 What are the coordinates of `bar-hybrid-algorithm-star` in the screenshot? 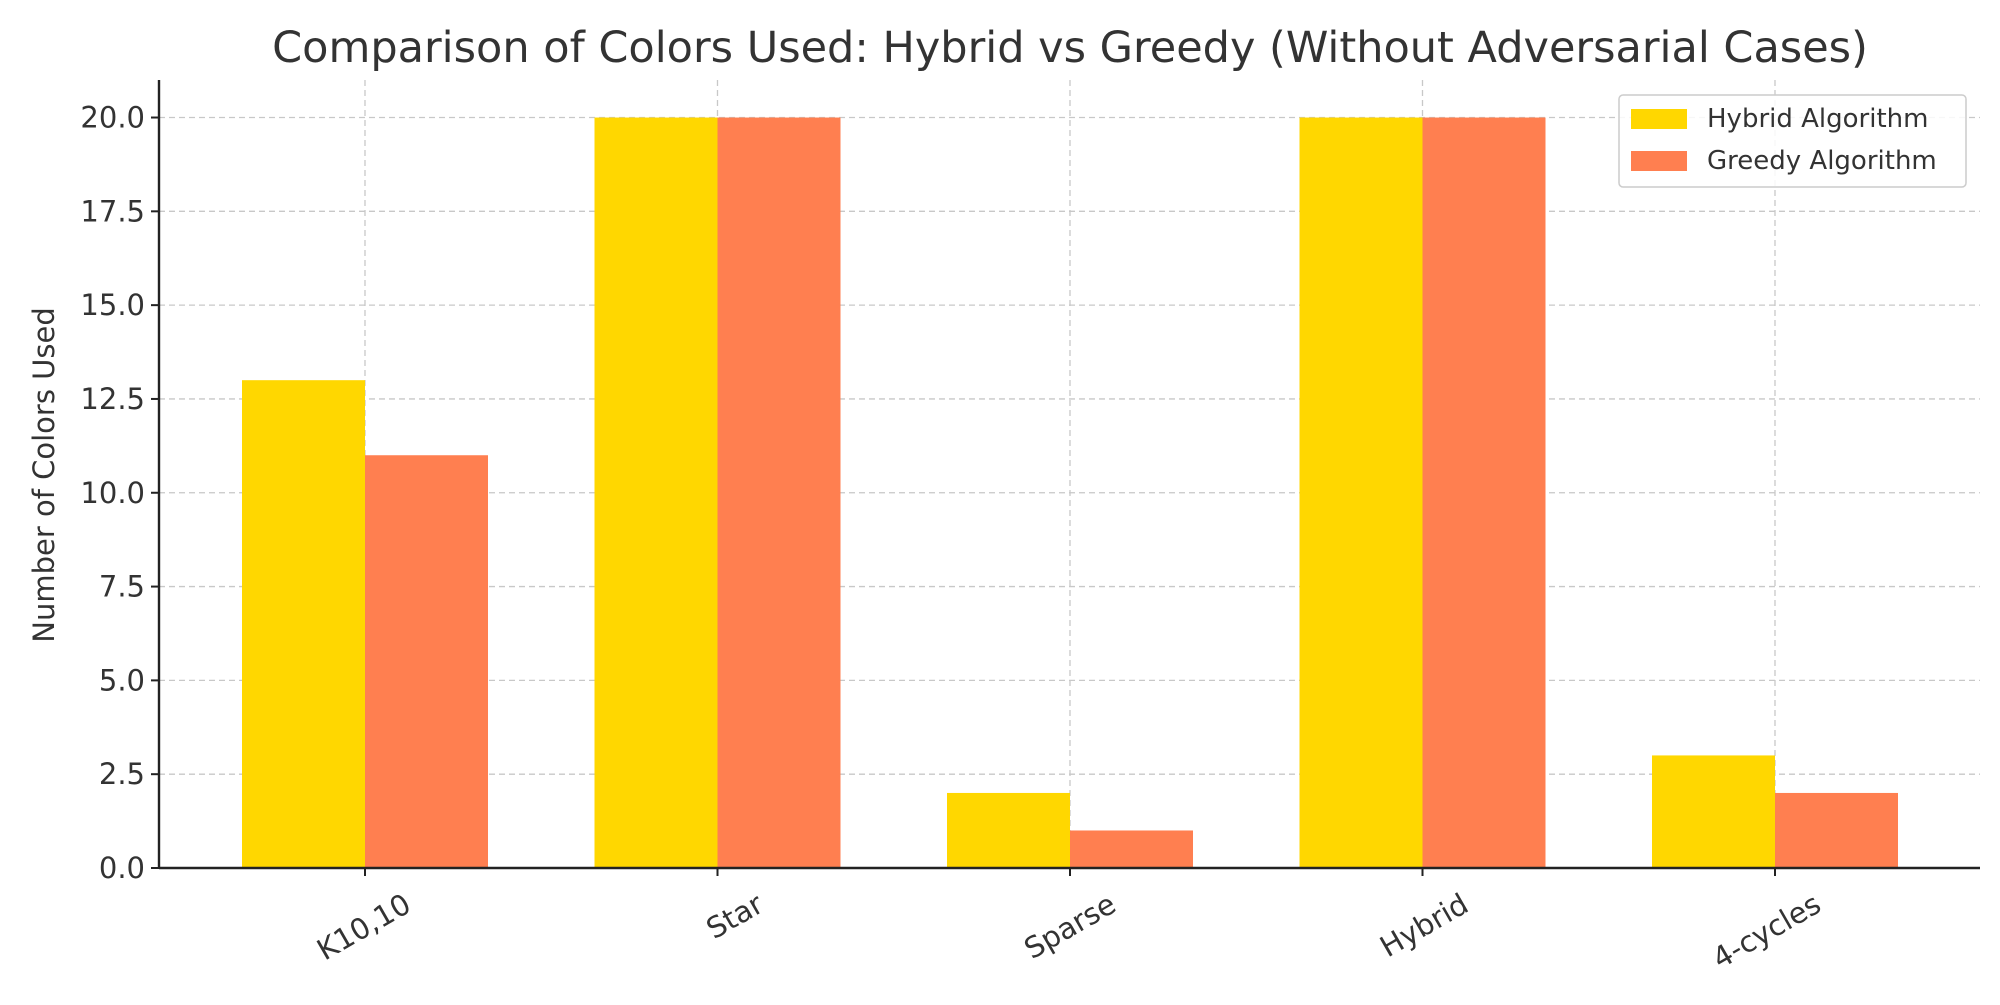 It's located at (656, 493).